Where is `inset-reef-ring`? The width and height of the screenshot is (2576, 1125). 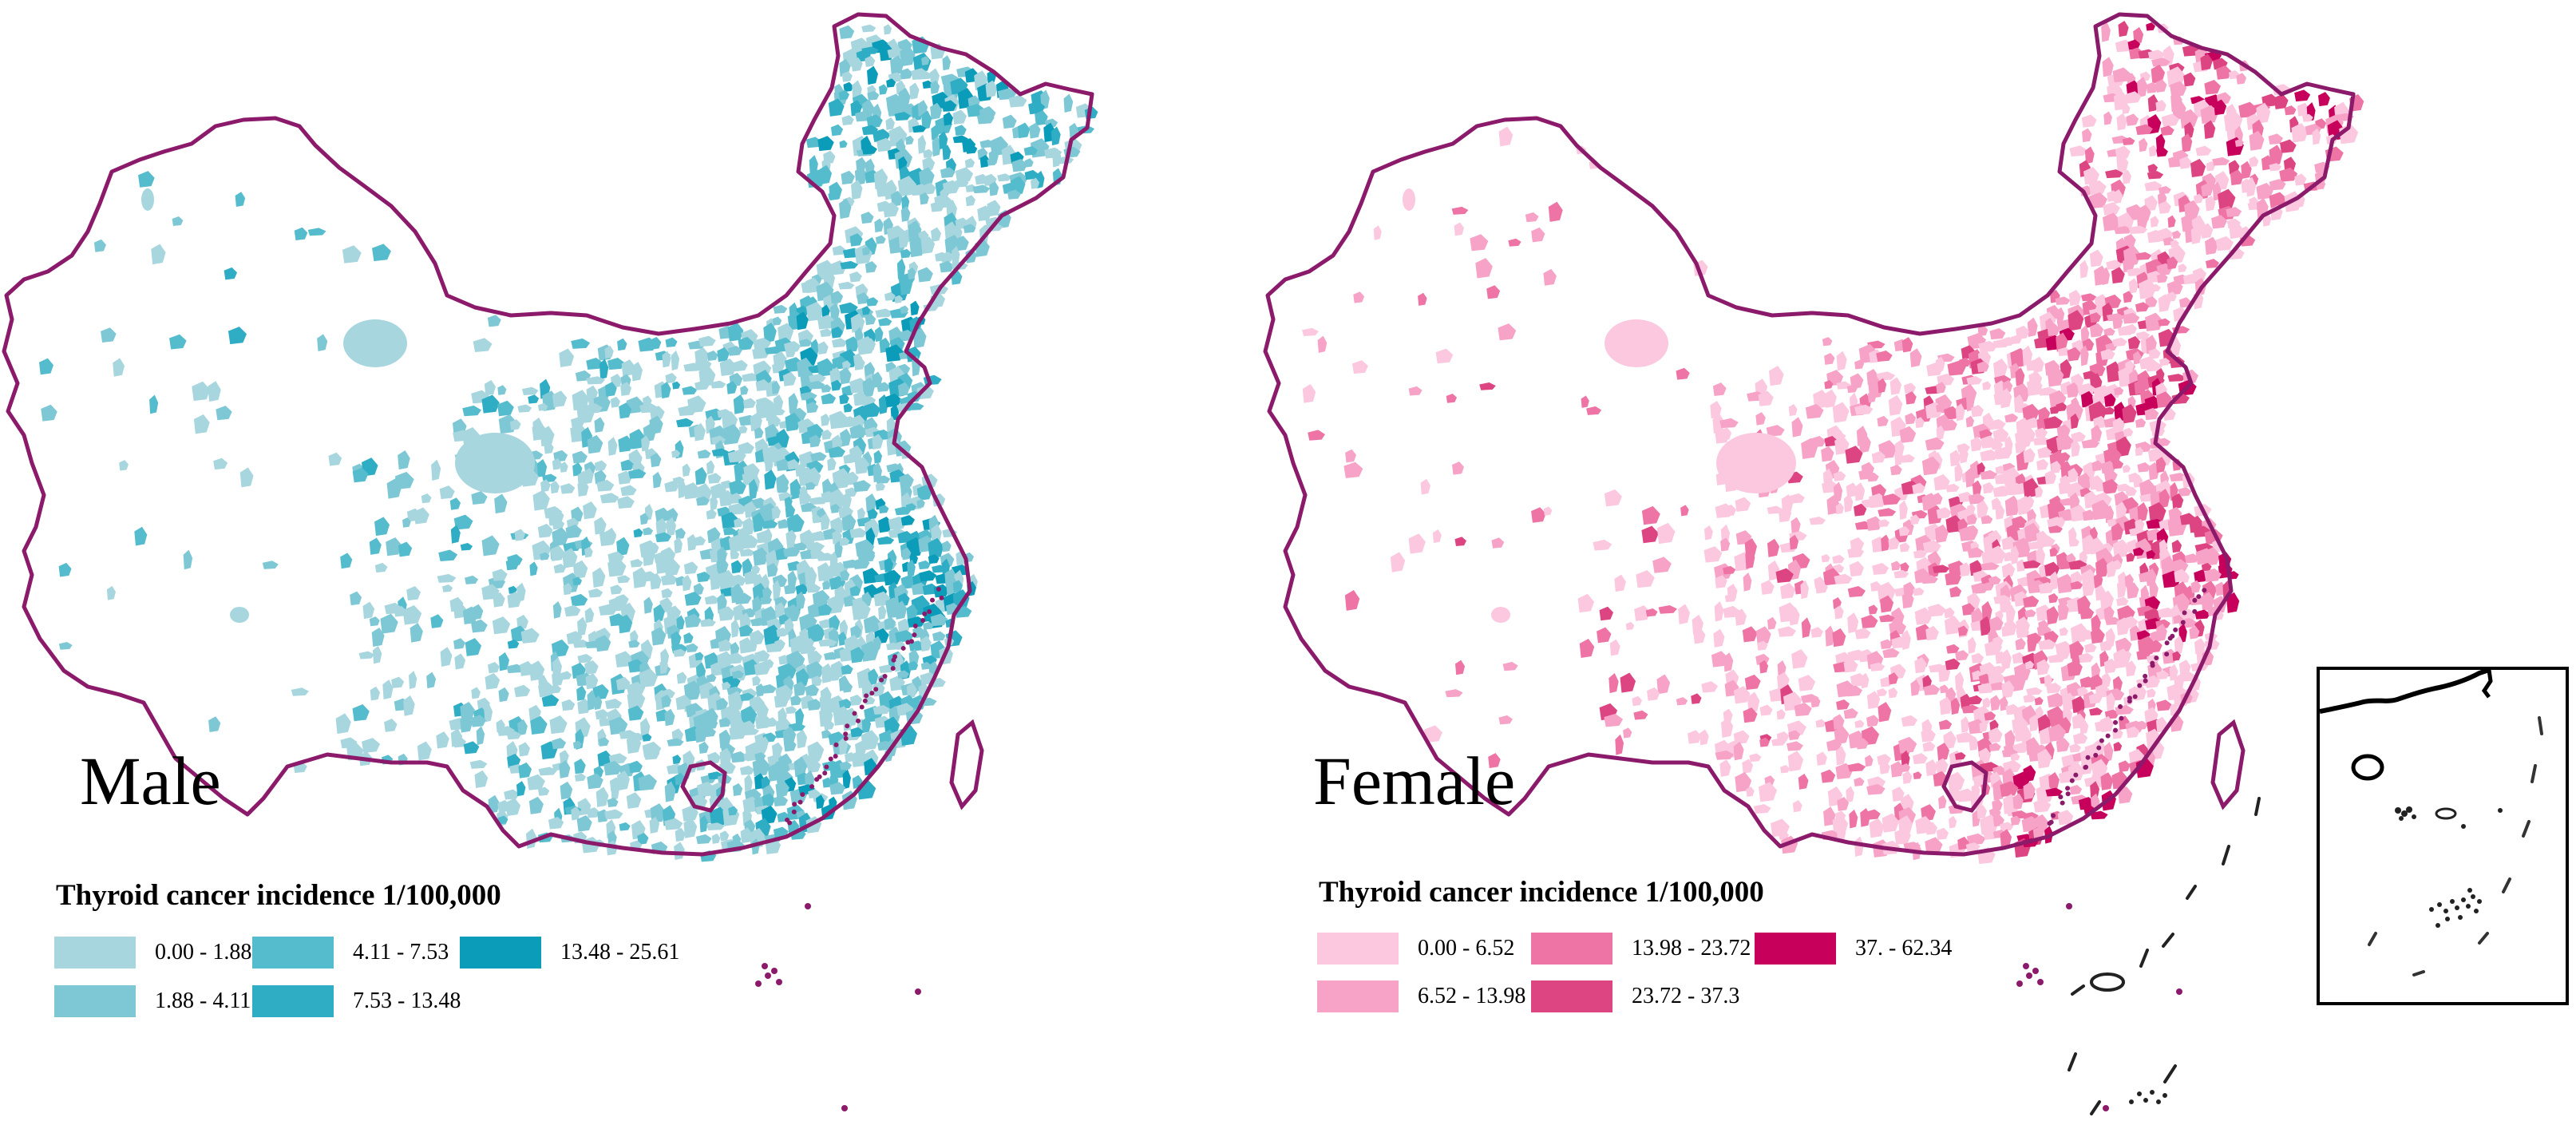 inset-reef-ring is located at coordinates (2446, 813).